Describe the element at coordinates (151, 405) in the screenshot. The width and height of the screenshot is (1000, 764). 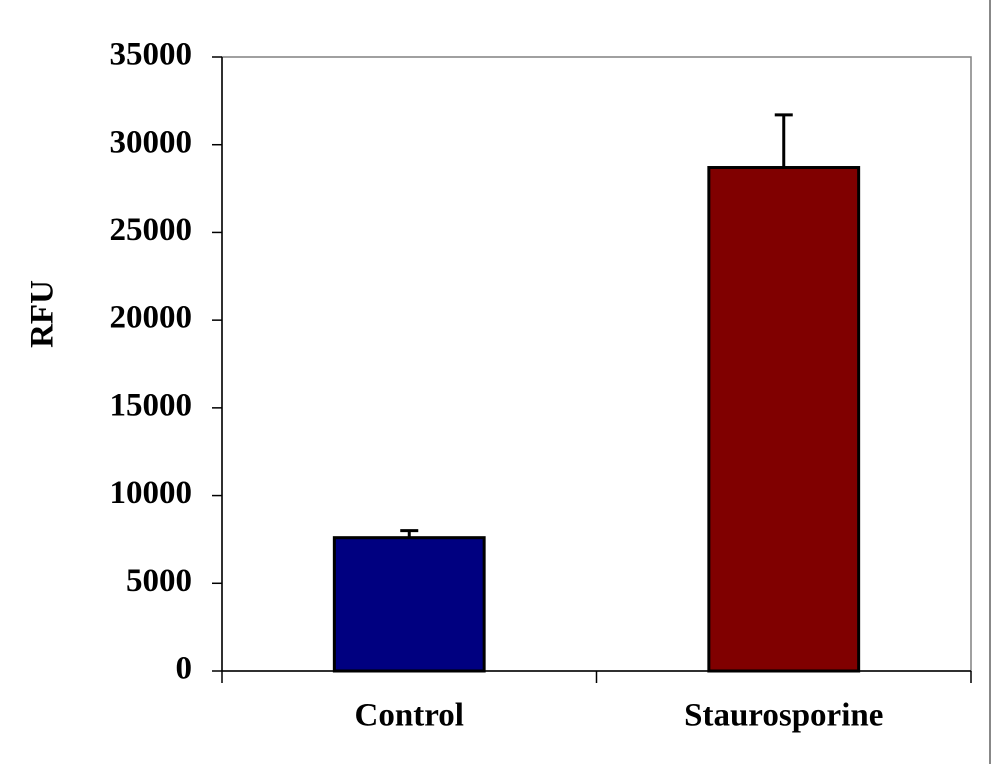
I see `y-tick-label: 15000` at that location.